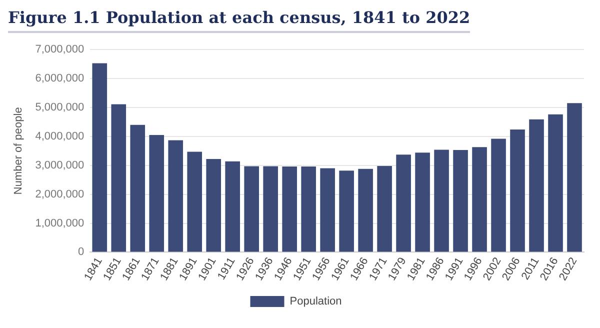 Image resolution: width=600 pixels, height=328 pixels. Describe the element at coordinates (59, 78) in the screenshot. I see `y-tick-label: 6,000,000` at that location.